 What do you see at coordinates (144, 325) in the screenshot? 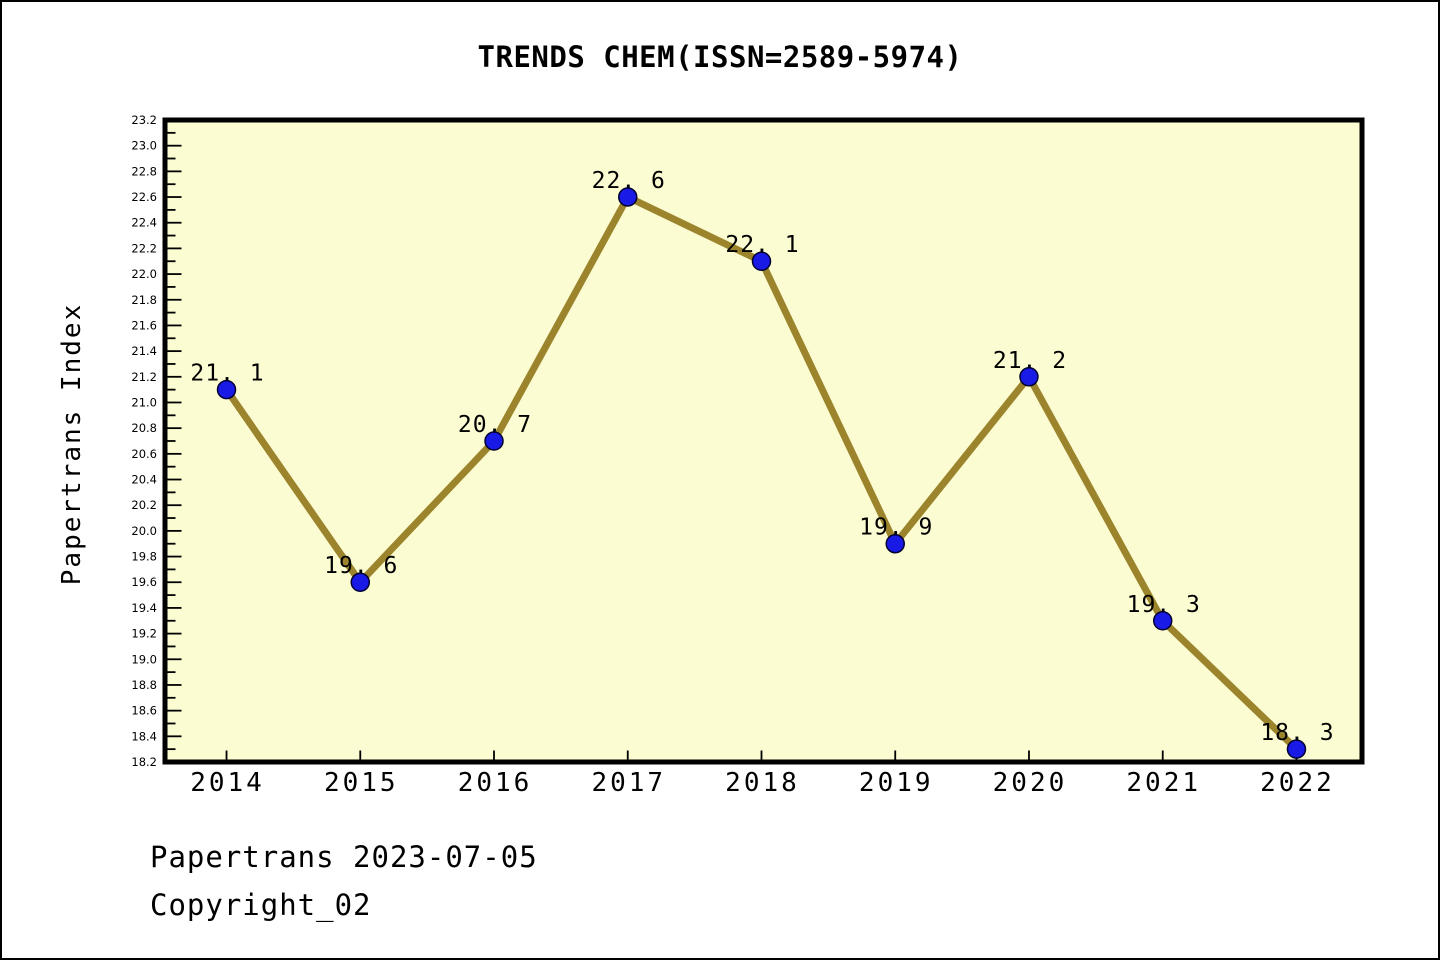
I see `y-tick-label: 21.6` at bounding box center [144, 325].